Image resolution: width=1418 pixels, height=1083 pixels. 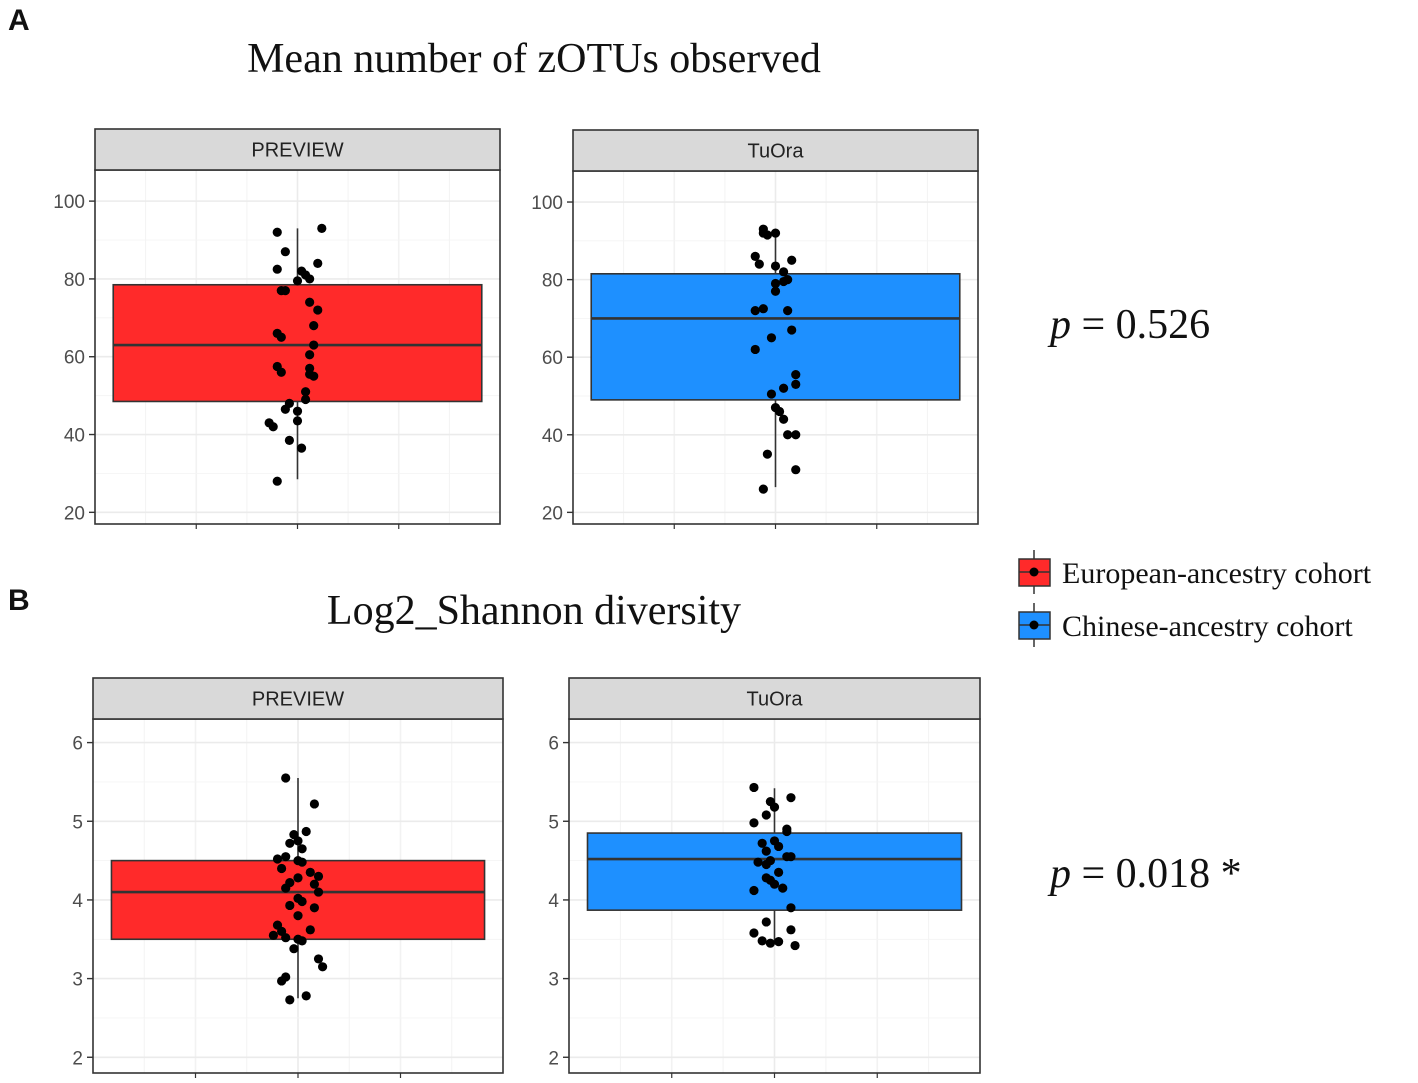 I want to click on panel-a-title: Mean number of zOTUs observed, so click(x=534, y=59).